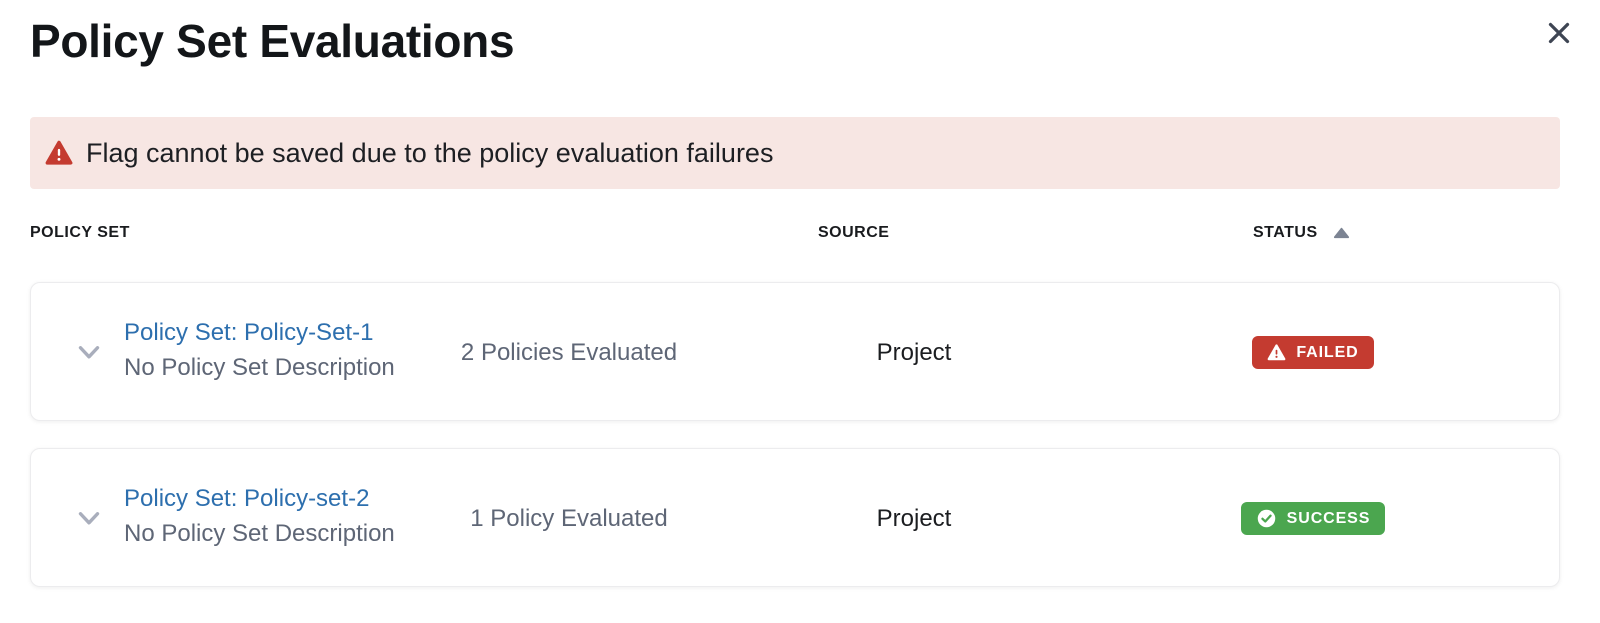 Image resolution: width=1600 pixels, height=623 pixels. What do you see at coordinates (249, 332) in the screenshot?
I see `policy-set-link: Policy Set: Policy-Set-1` at bounding box center [249, 332].